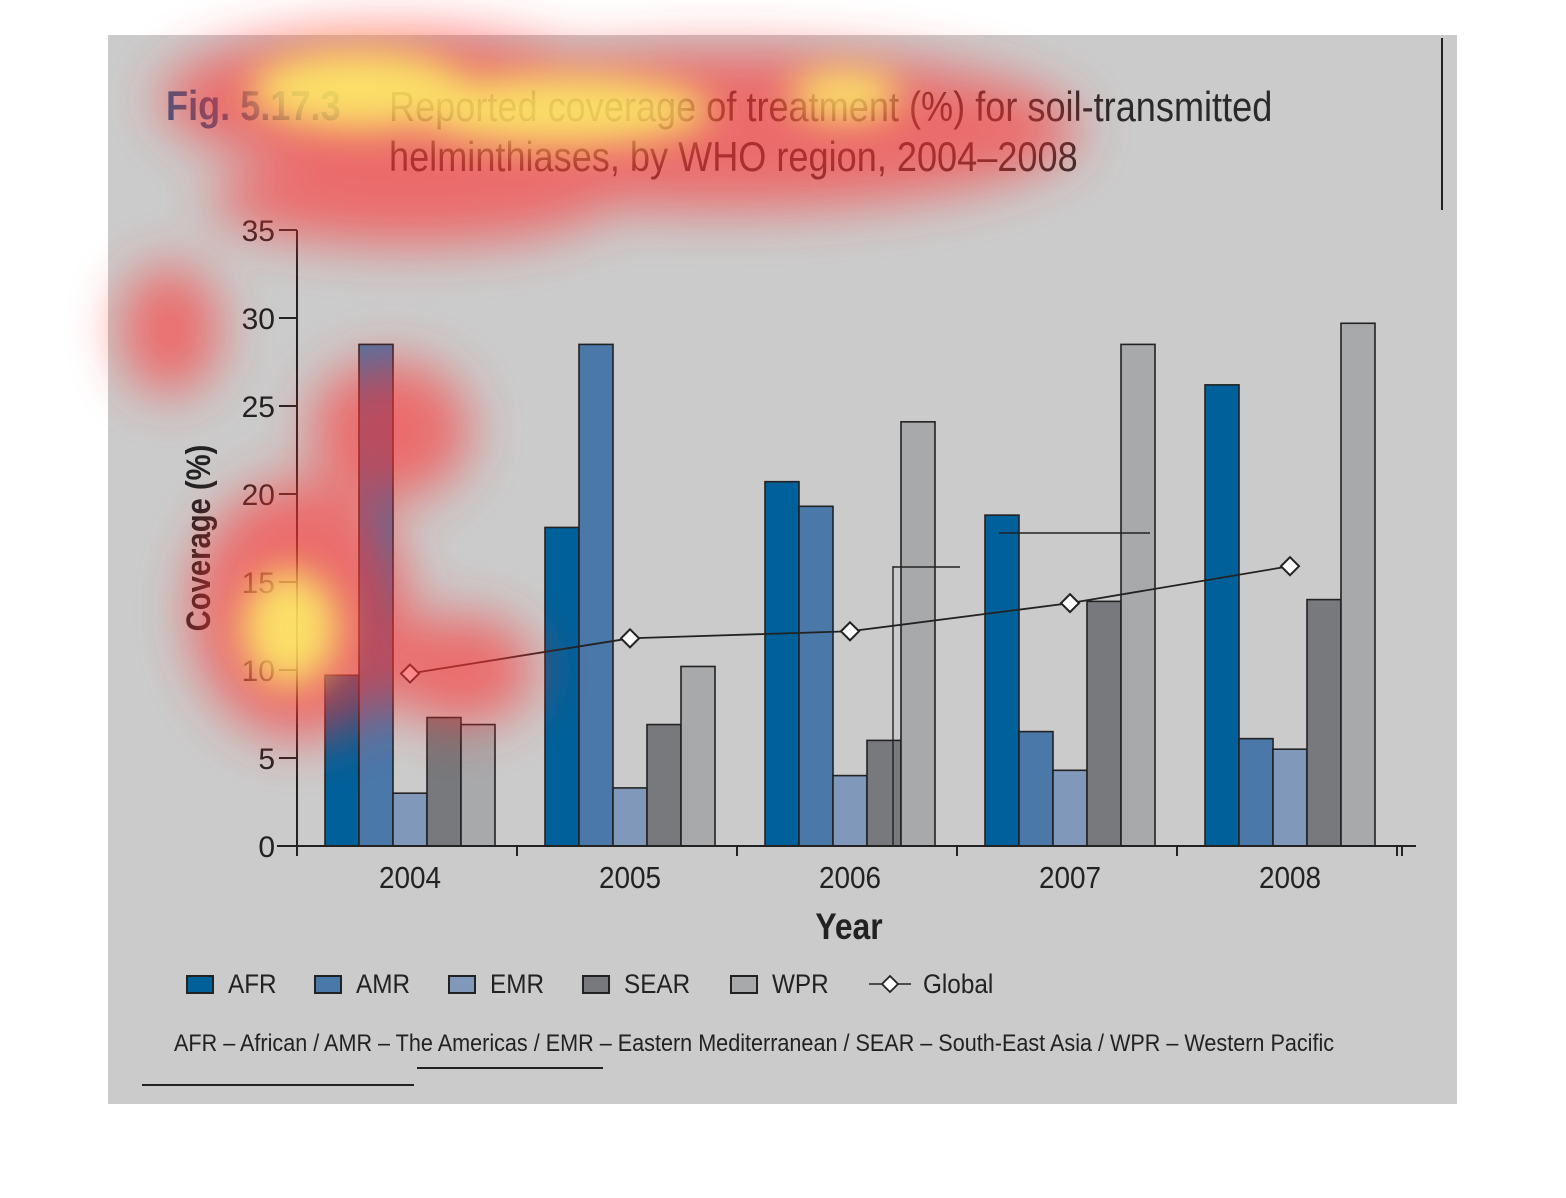 This screenshot has height=1198, width=1566. What do you see at coordinates (258, 671) in the screenshot?
I see `y-tick-label-10: 10` at bounding box center [258, 671].